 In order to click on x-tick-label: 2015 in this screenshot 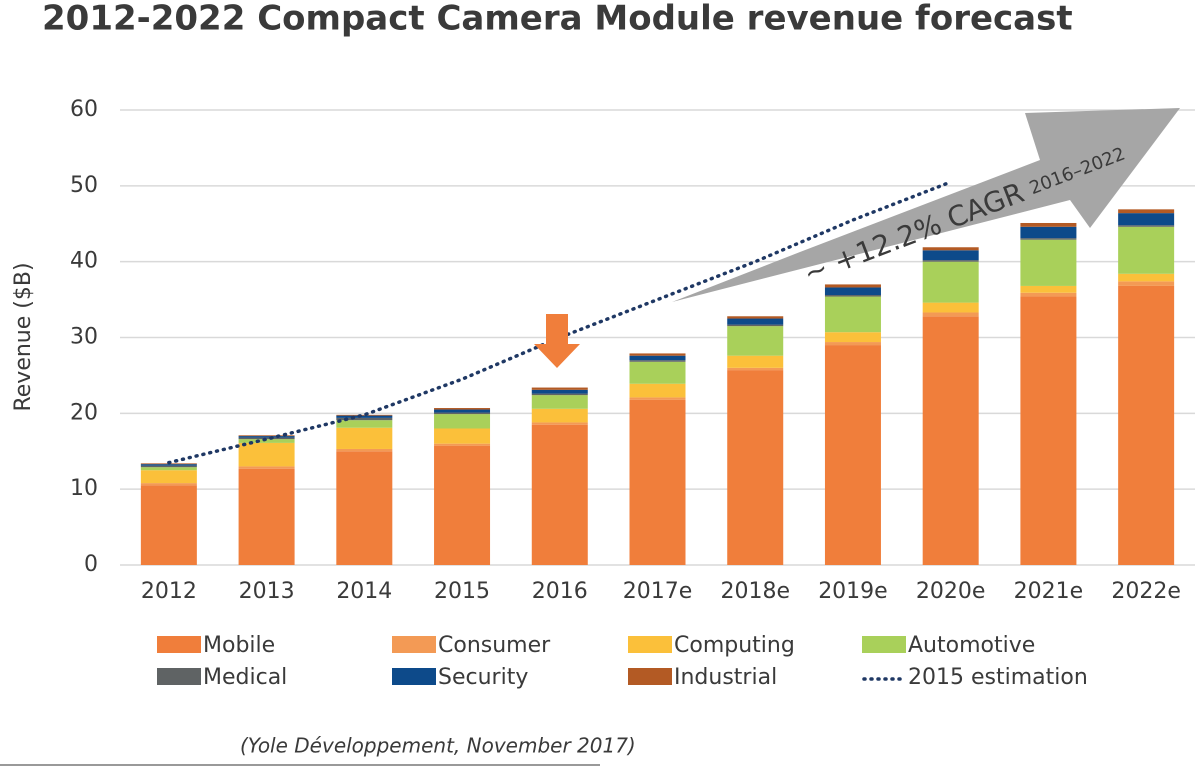, I will do `click(462, 591)`.